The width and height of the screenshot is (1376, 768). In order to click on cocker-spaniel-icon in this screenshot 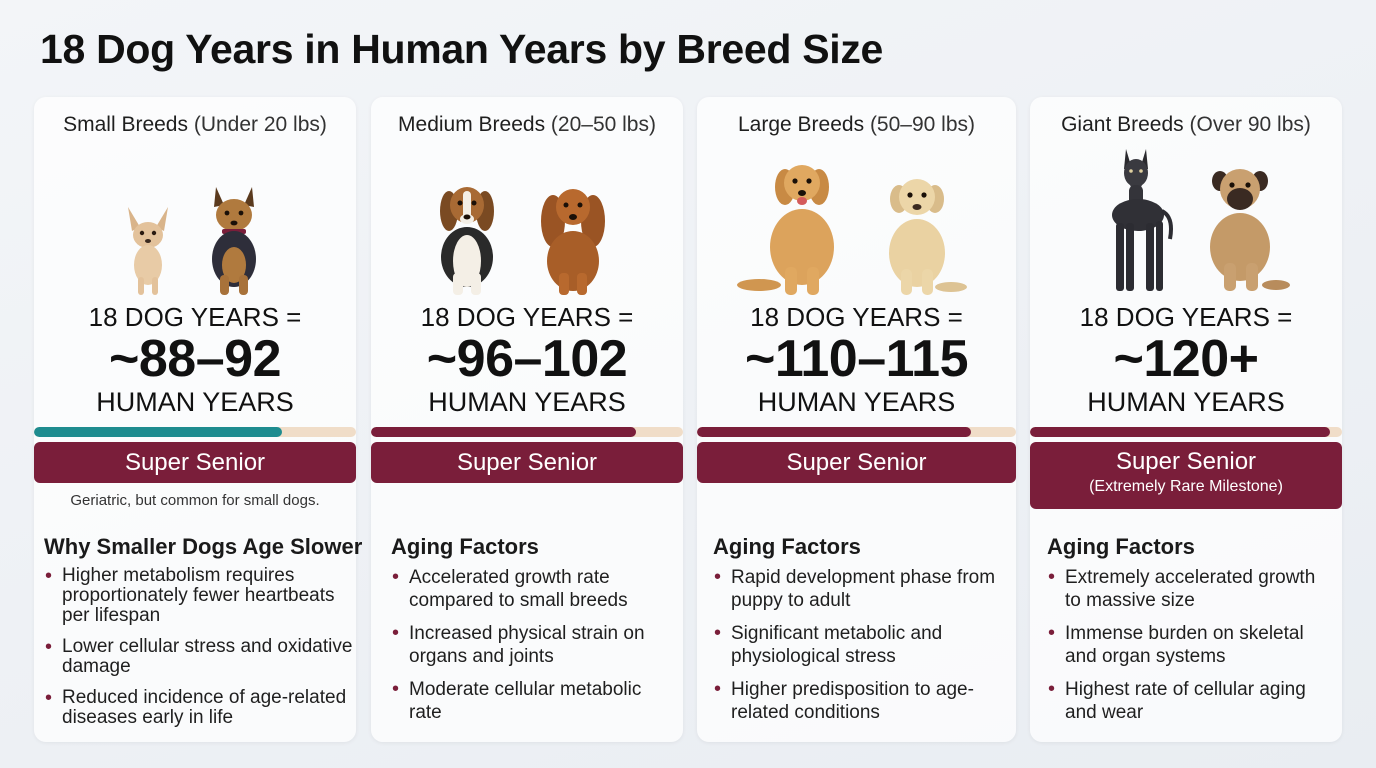, I will do `click(573, 242)`.